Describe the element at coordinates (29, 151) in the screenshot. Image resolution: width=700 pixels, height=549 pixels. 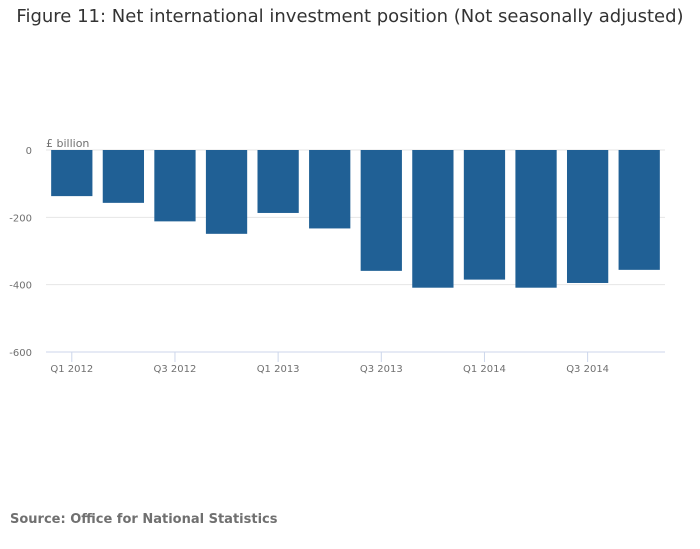
I see `y-tick-label: 0` at that location.